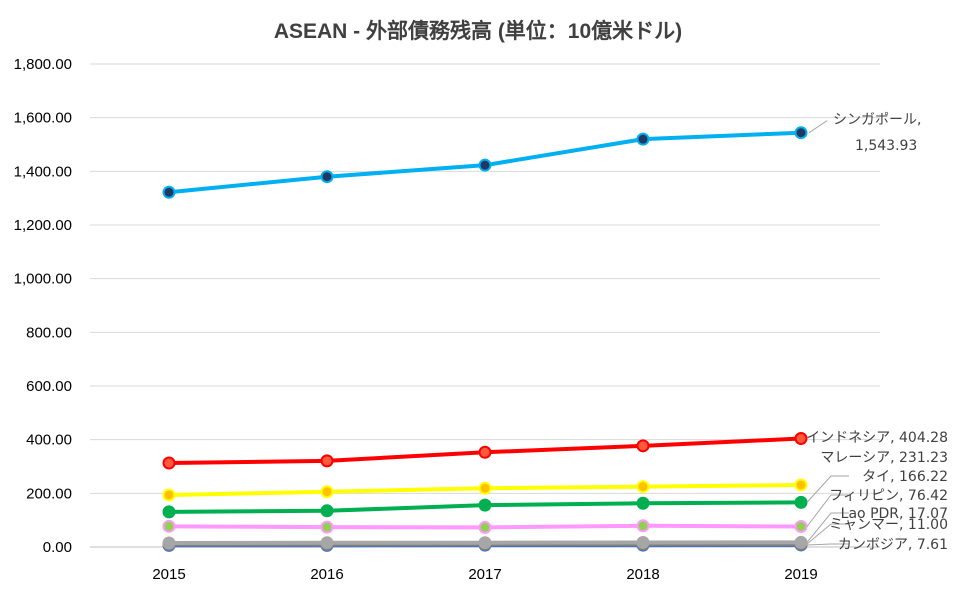 Image resolution: width=956 pixels, height=592 pixels. I want to click on data-label: マレーシア, 231.23, so click(884, 458).